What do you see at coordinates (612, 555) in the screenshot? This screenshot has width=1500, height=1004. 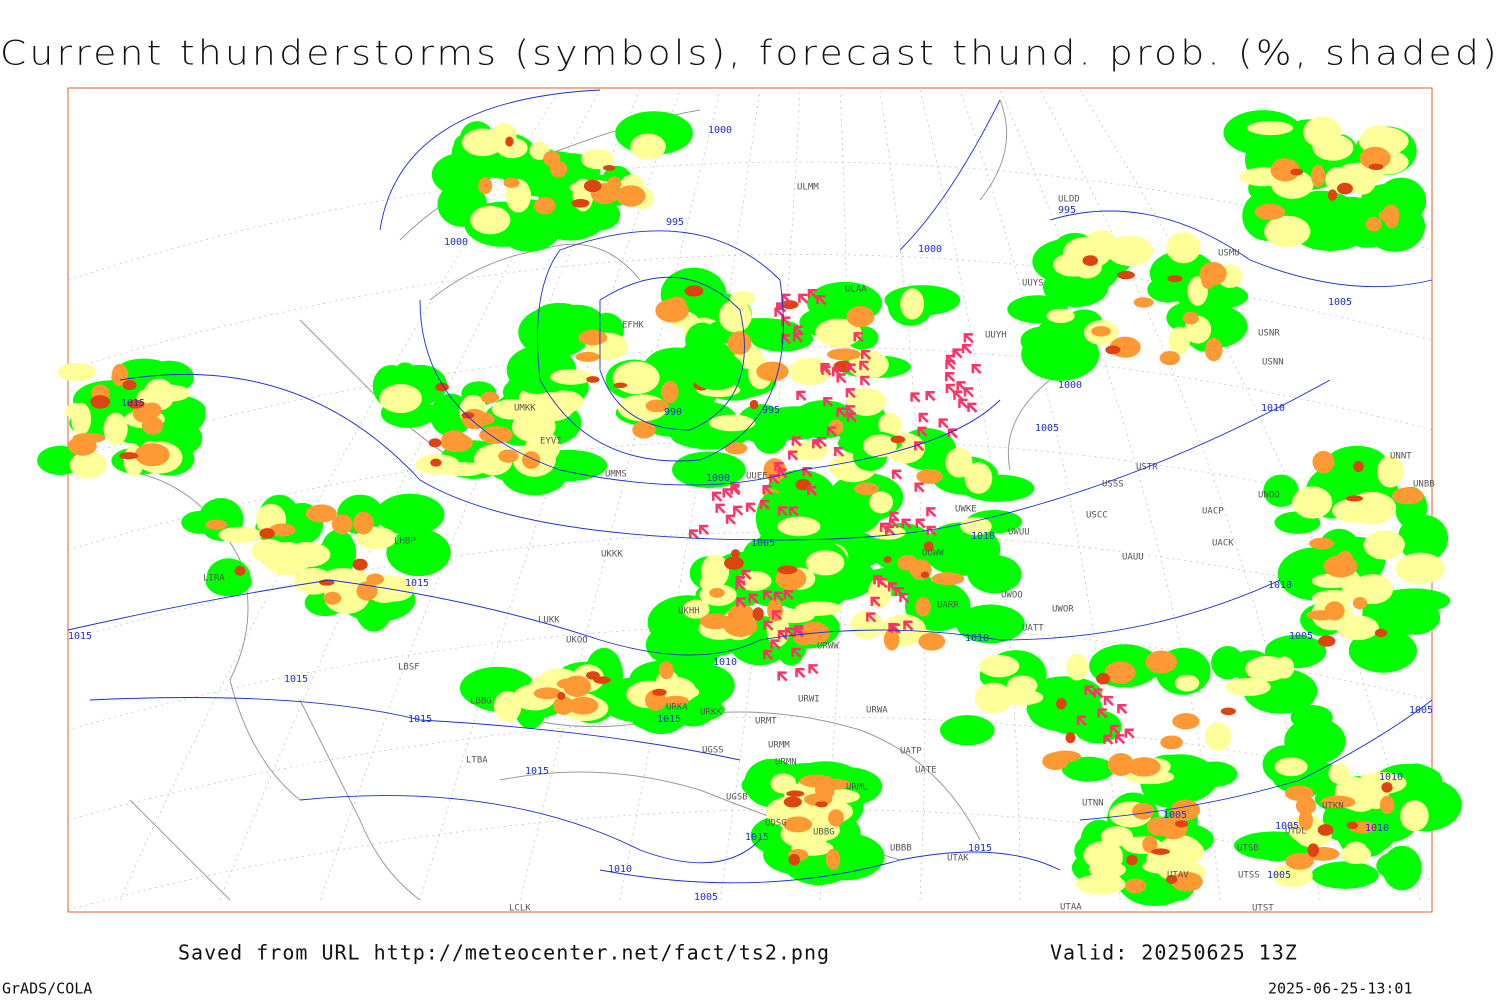 I see `station-label: UKKK` at bounding box center [612, 555].